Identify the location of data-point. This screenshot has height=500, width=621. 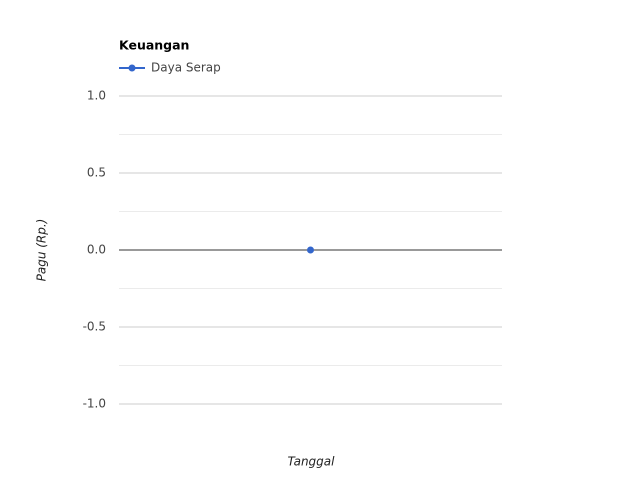
(310, 250).